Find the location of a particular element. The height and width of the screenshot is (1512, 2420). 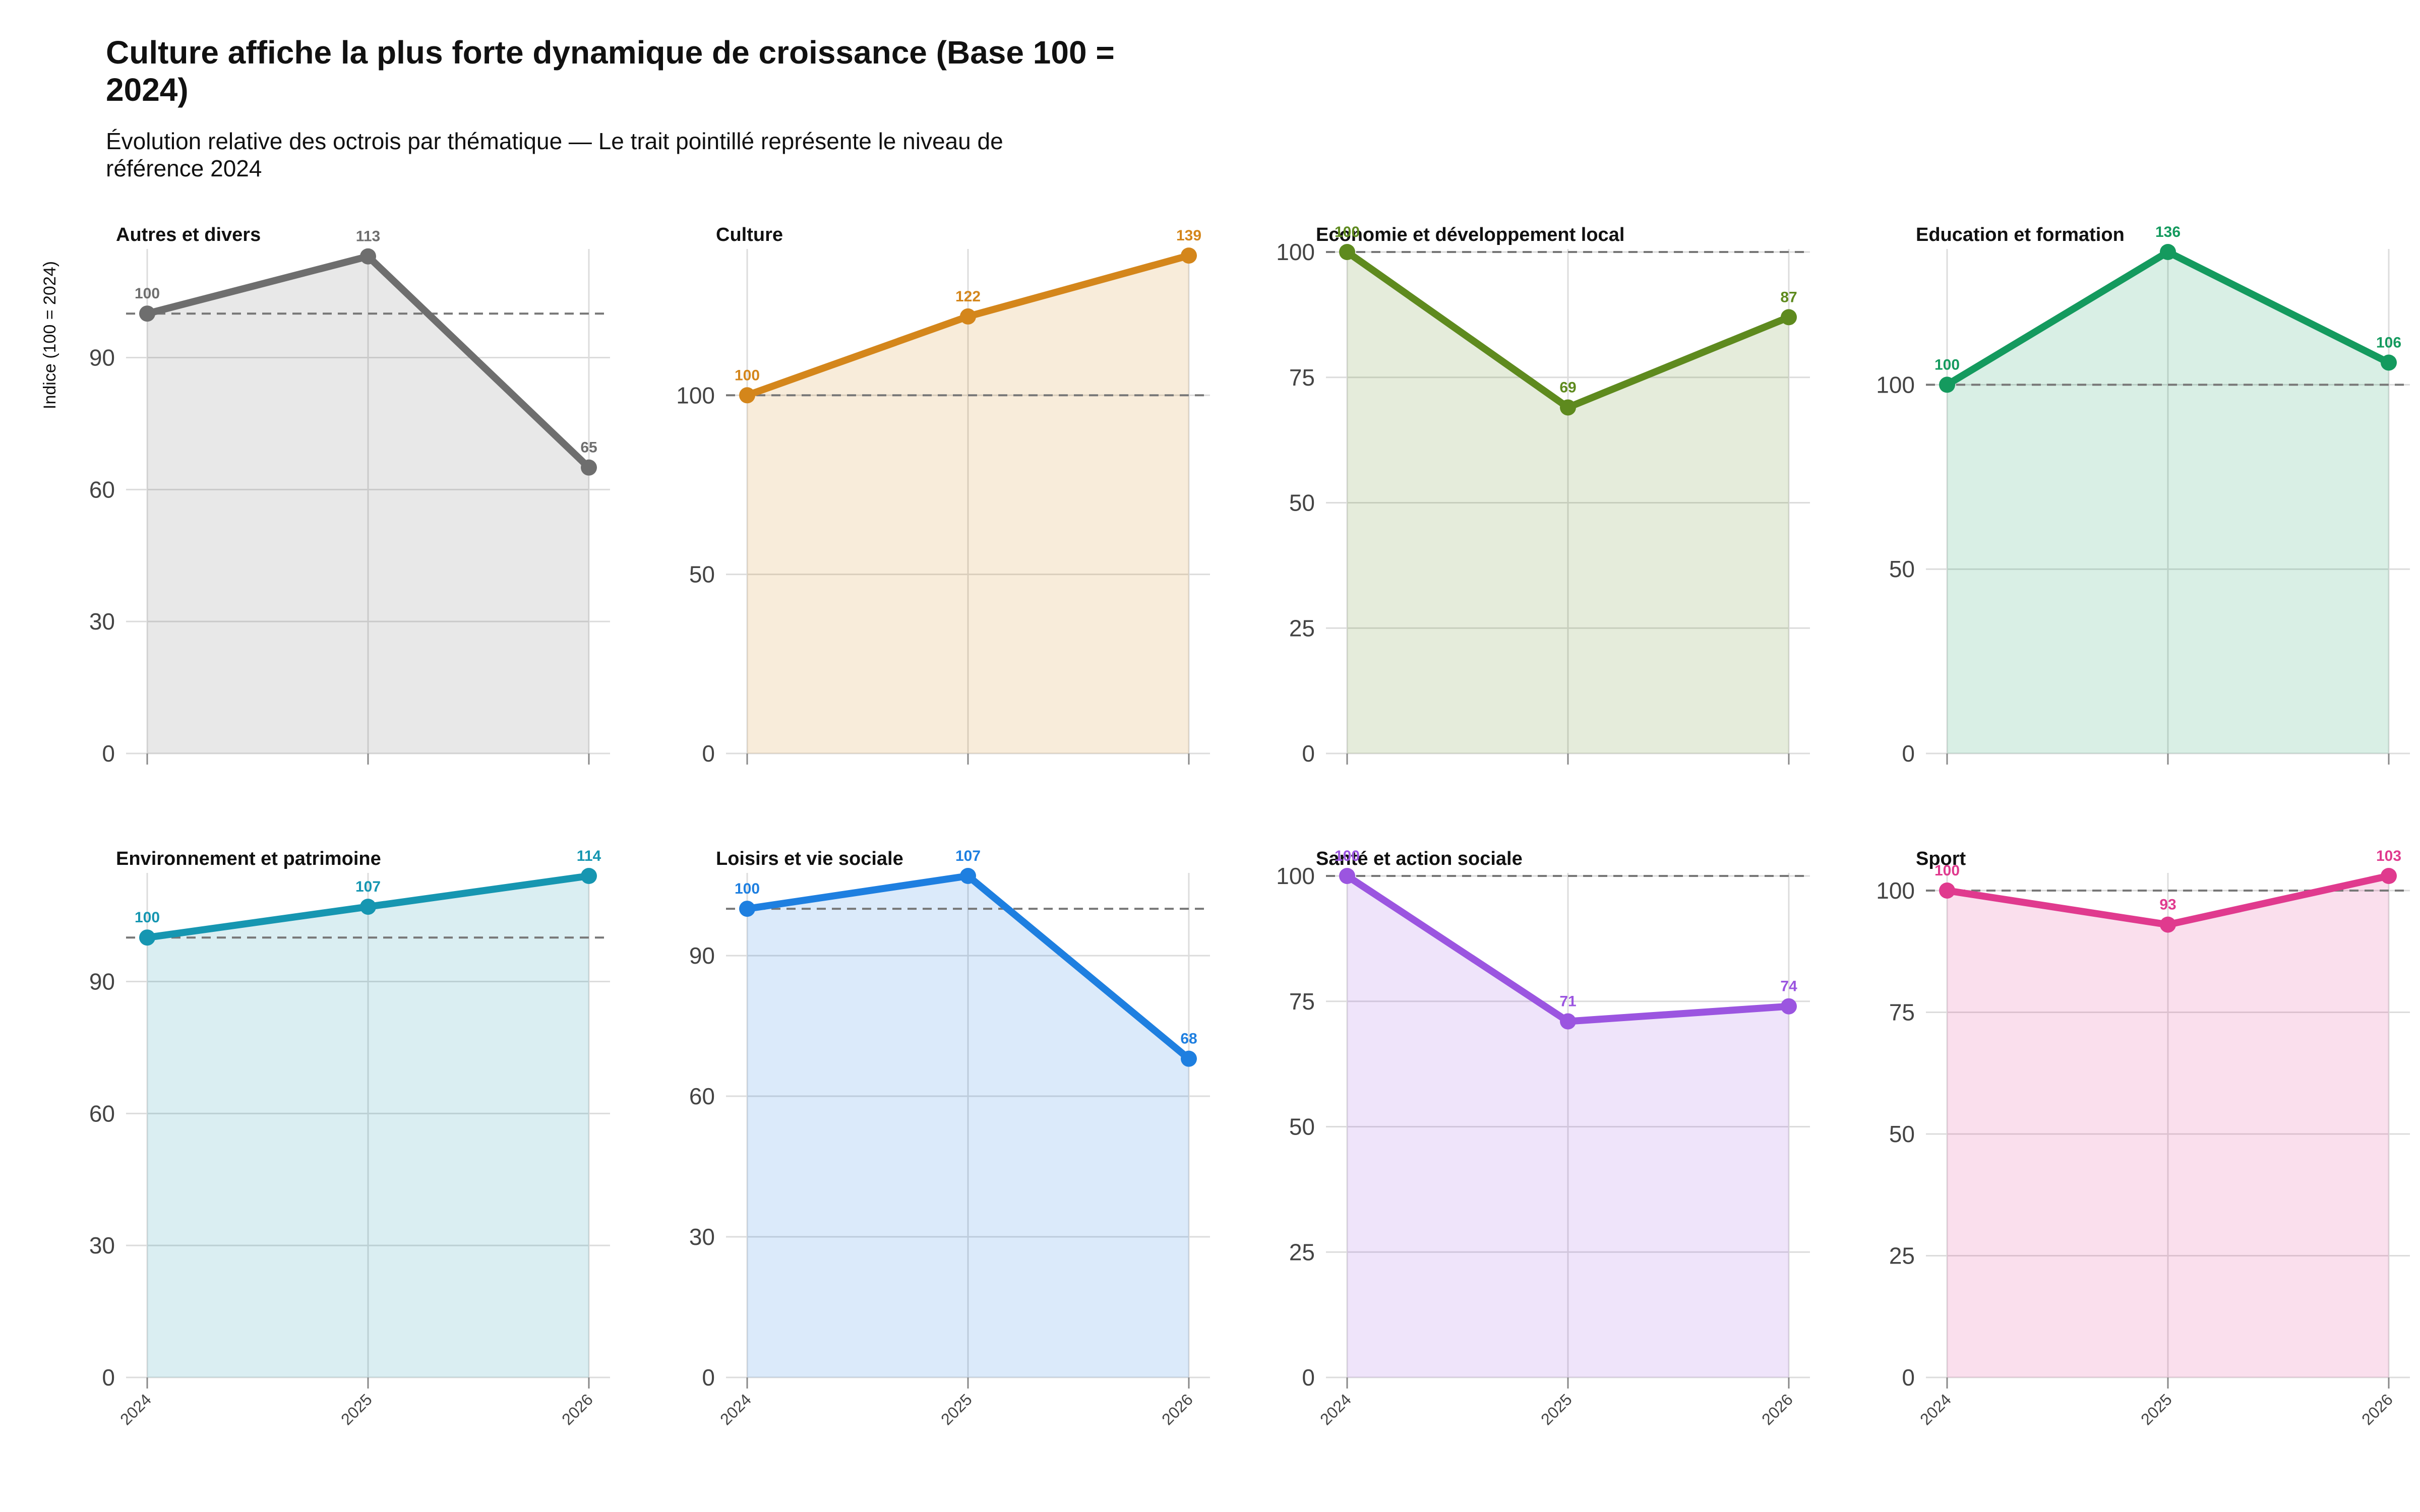

panel-2: Culture 0 50 100 100 122 139 is located at coordinates (943, 496).